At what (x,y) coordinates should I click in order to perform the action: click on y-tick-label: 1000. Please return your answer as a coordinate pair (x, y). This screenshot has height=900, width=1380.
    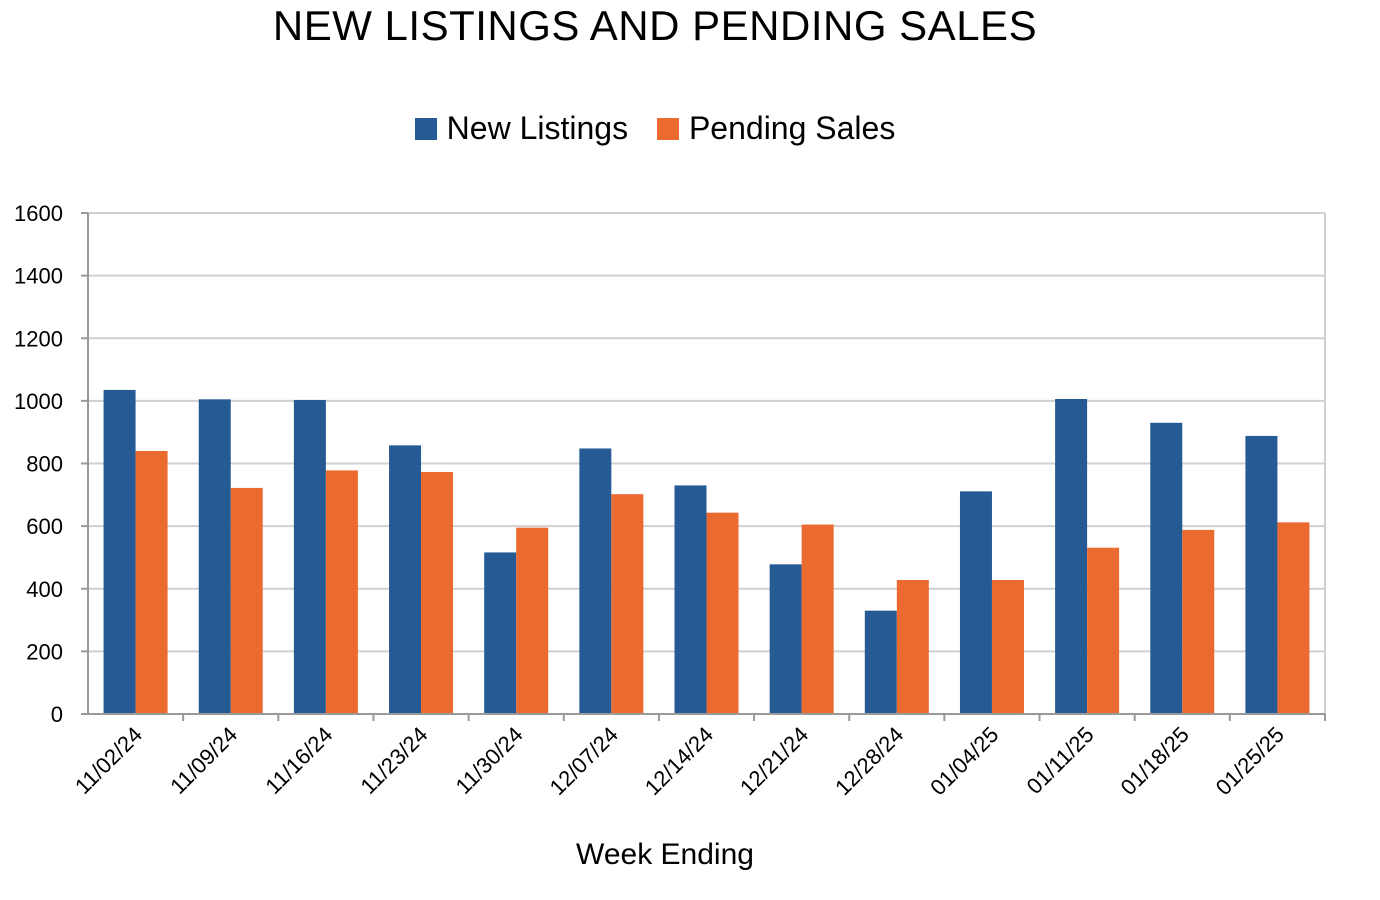
    Looking at the image, I should click on (38, 401).